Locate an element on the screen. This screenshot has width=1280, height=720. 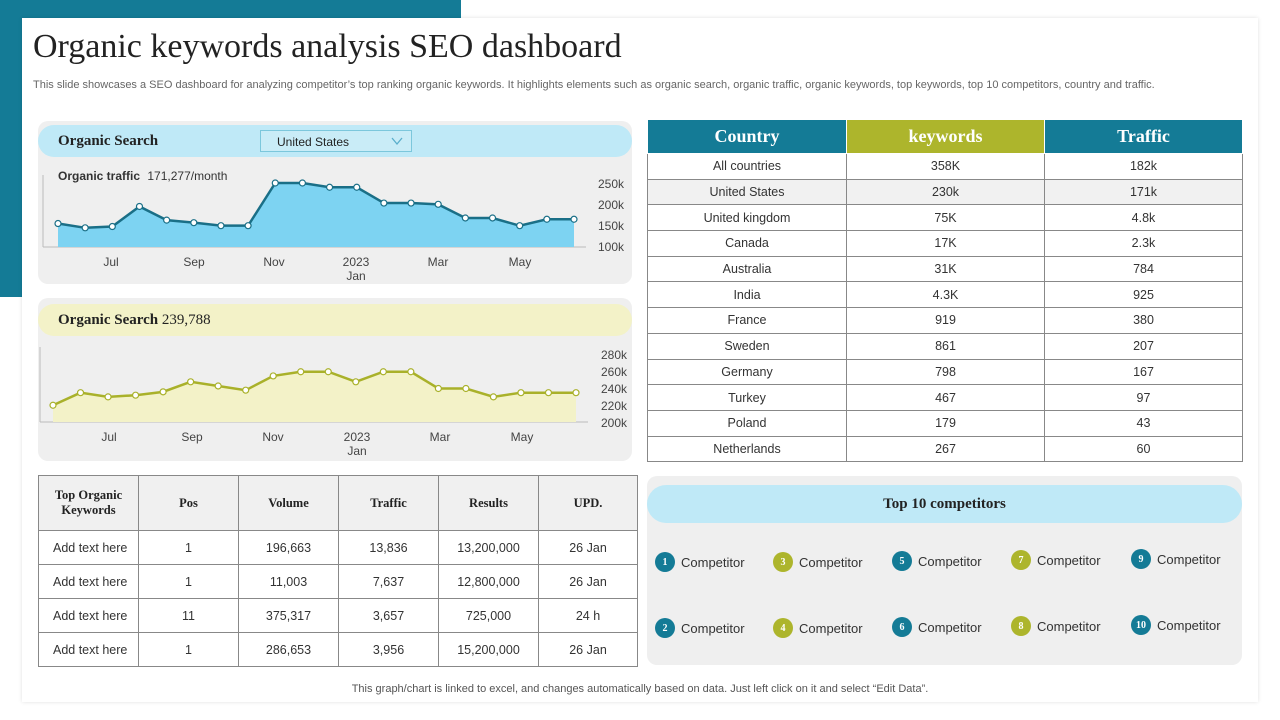
traffic-cell: 3,657 is located at coordinates (388, 615).